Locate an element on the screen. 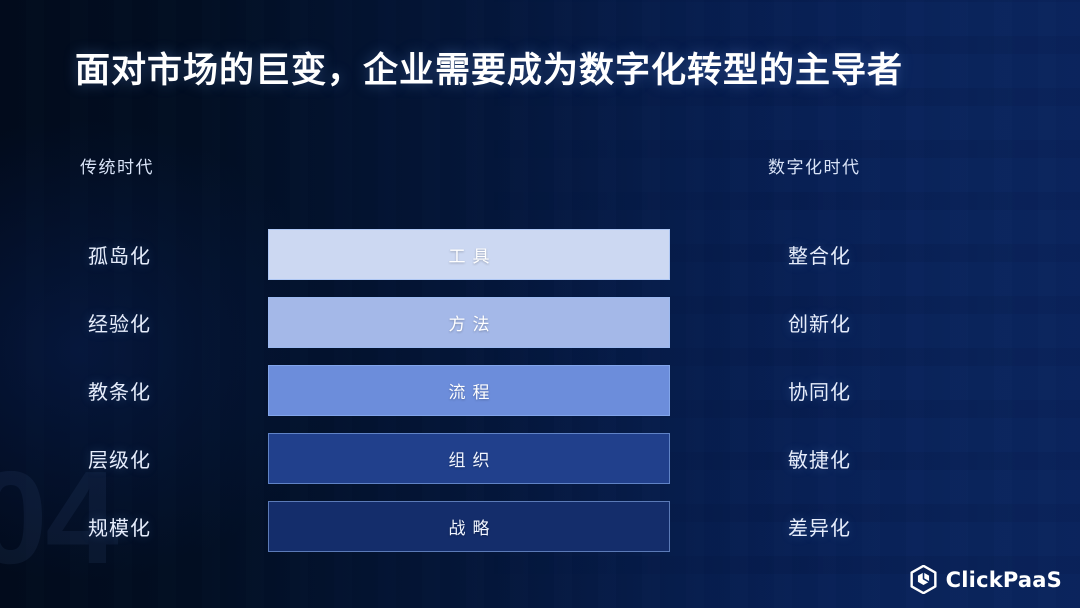 This screenshot has height=608, width=1080. right-column-list: 整合化 创新化 协同化 敏捷化 差异化 is located at coordinates (888, 399).